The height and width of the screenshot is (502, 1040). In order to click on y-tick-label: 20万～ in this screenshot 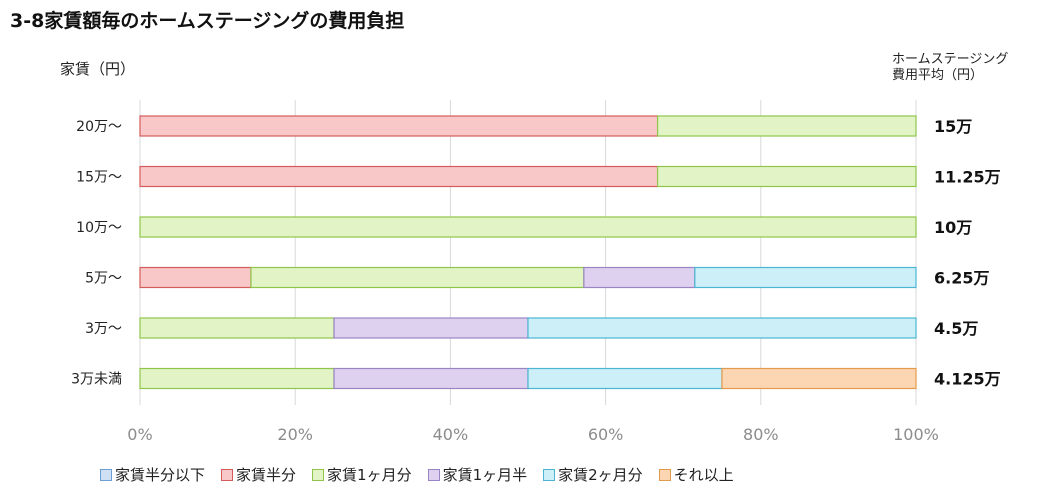, I will do `click(99, 127)`.